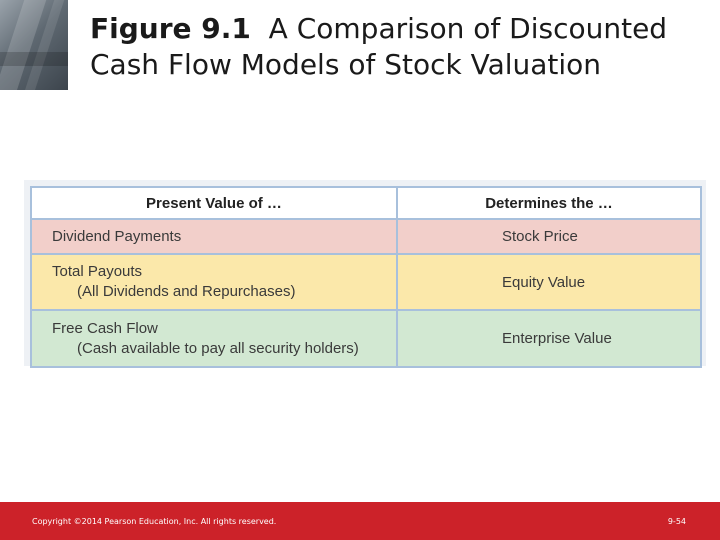 The image size is (720, 540). What do you see at coordinates (549, 338) in the screenshot?
I see `cell-determines: Enterprise Value` at bounding box center [549, 338].